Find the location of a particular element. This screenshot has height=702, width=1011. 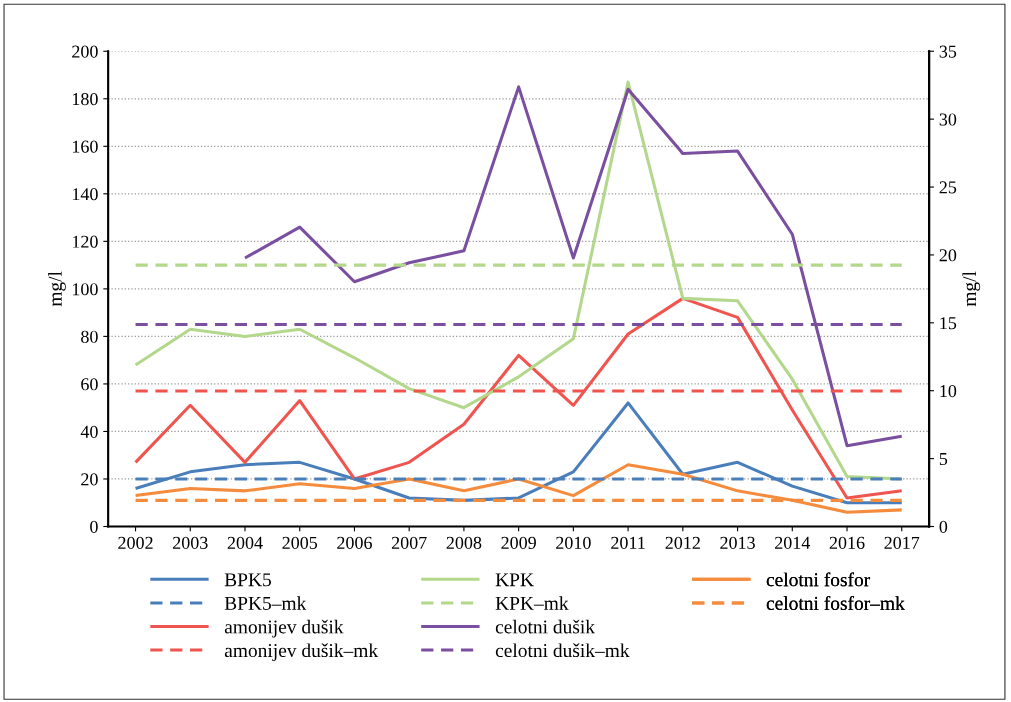

x-tick-label: 2002 is located at coordinates (135, 542).